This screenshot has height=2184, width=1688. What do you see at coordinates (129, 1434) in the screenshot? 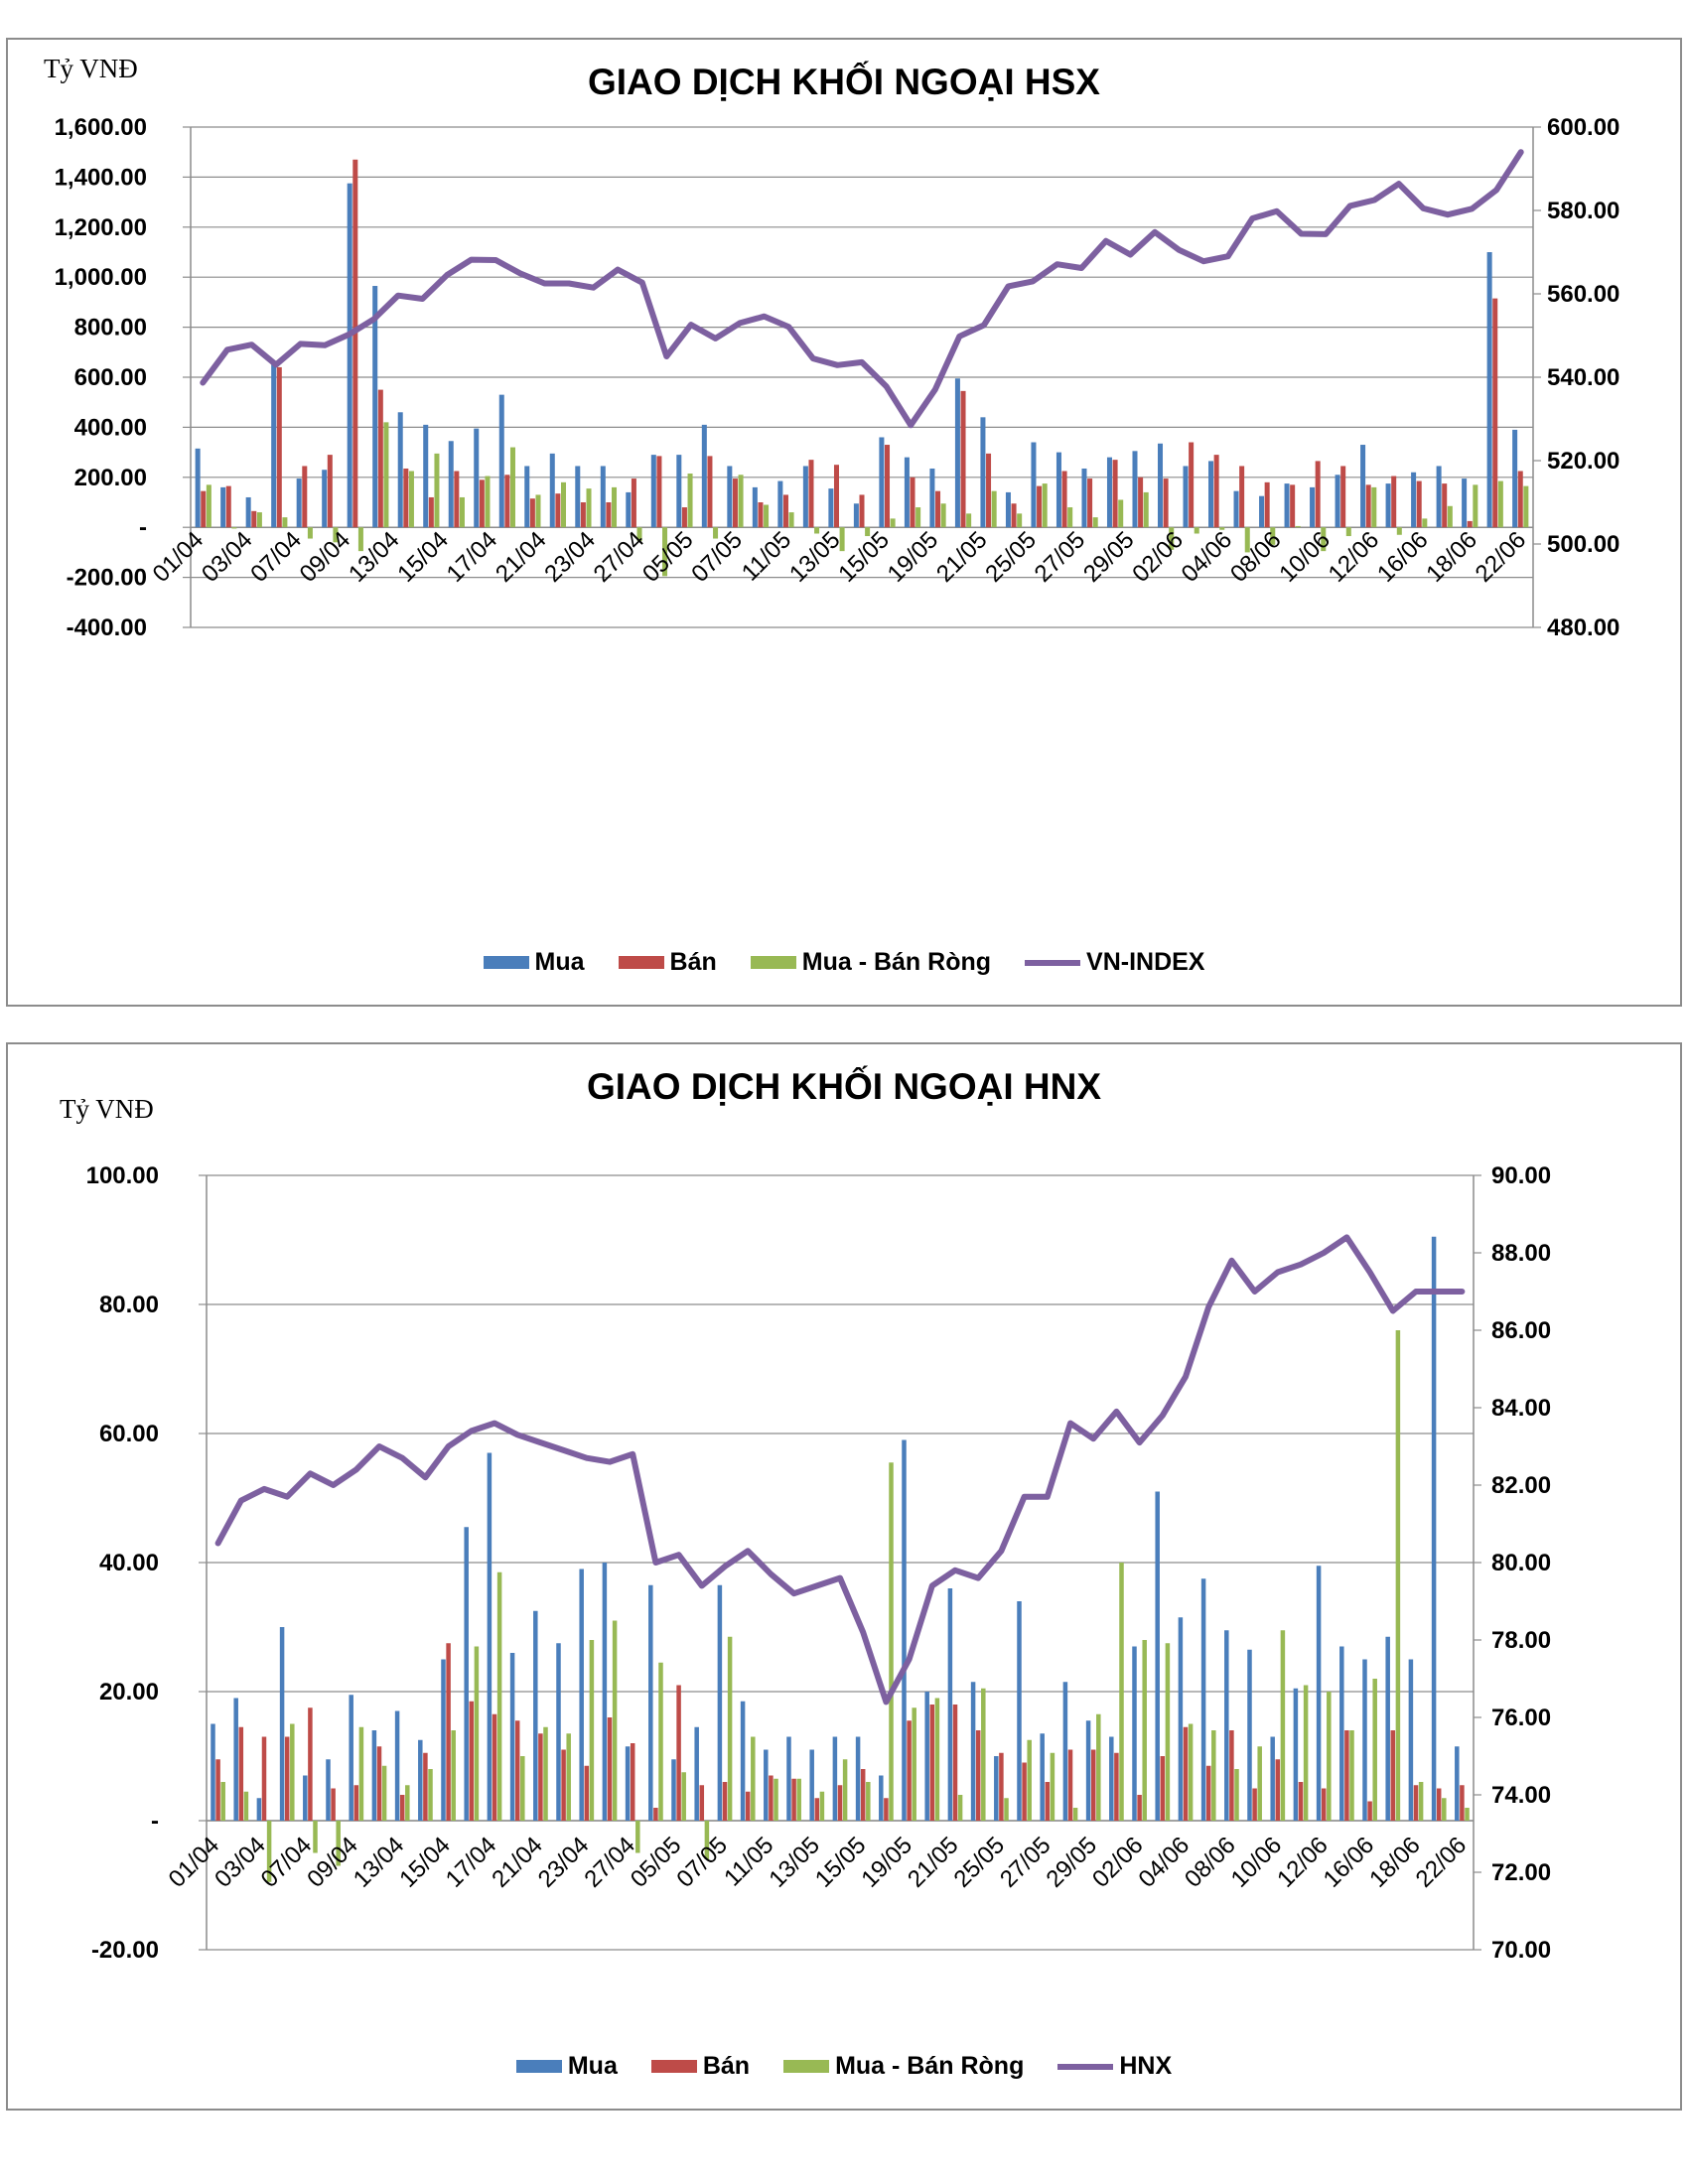
I see `left-axis-tick-label: 60.00` at bounding box center [129, 1434].